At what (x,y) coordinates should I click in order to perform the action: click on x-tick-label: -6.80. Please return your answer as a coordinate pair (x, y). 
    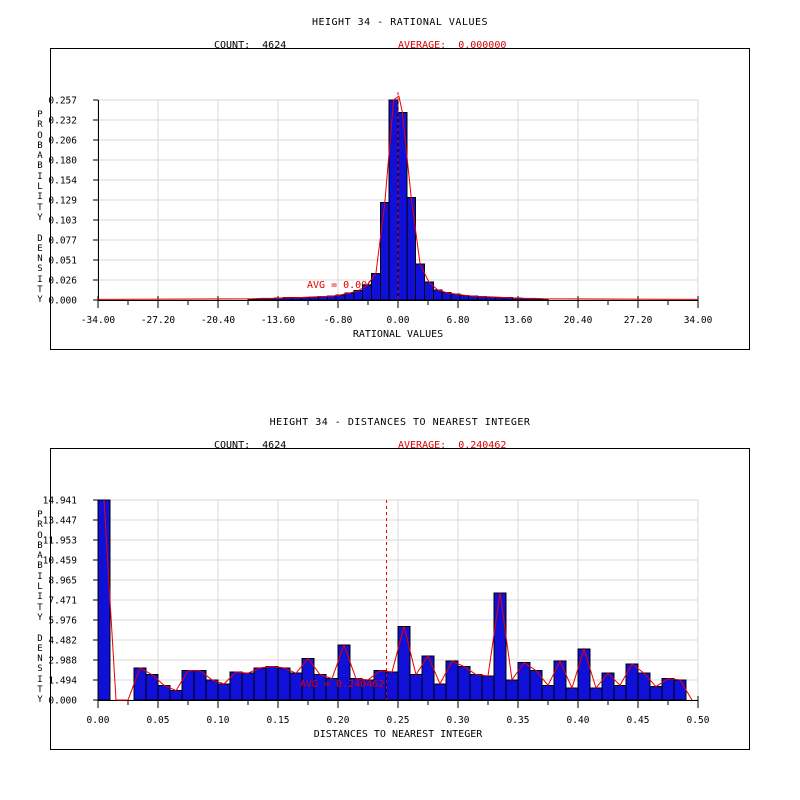
    Looking at the image, I should click on (338, 320).